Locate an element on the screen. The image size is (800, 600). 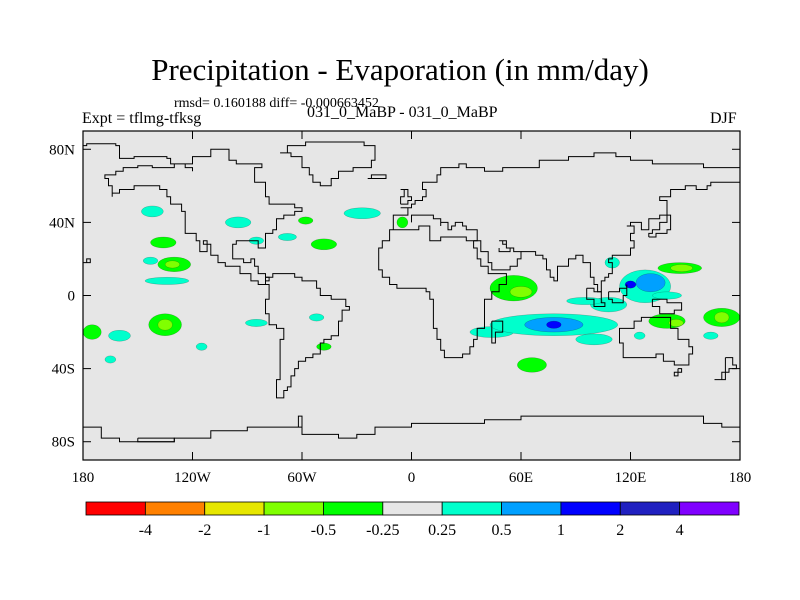
x-tick-label: 0 is located at coordinates (412, 478).